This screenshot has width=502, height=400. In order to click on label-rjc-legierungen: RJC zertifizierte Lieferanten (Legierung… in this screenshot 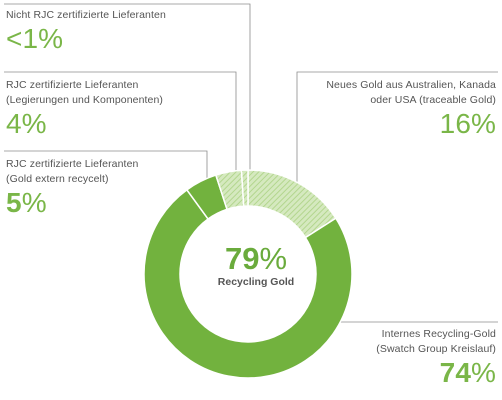, I will do `click(84, 109)`.